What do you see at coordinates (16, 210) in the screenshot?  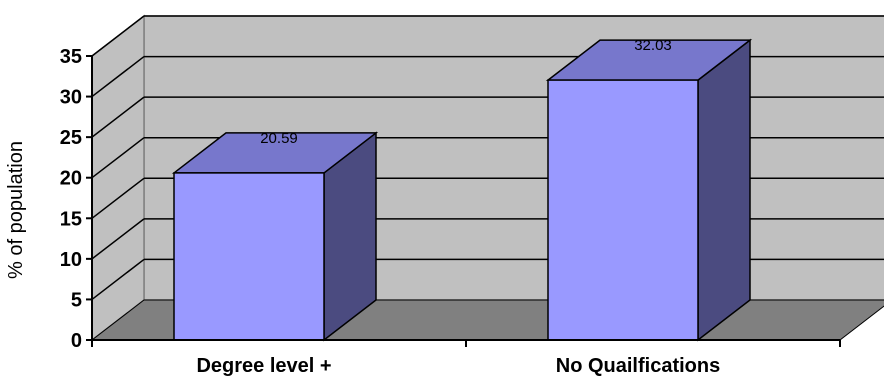 I see `y-axis-title: % of population` at bounding box center [16, 210].